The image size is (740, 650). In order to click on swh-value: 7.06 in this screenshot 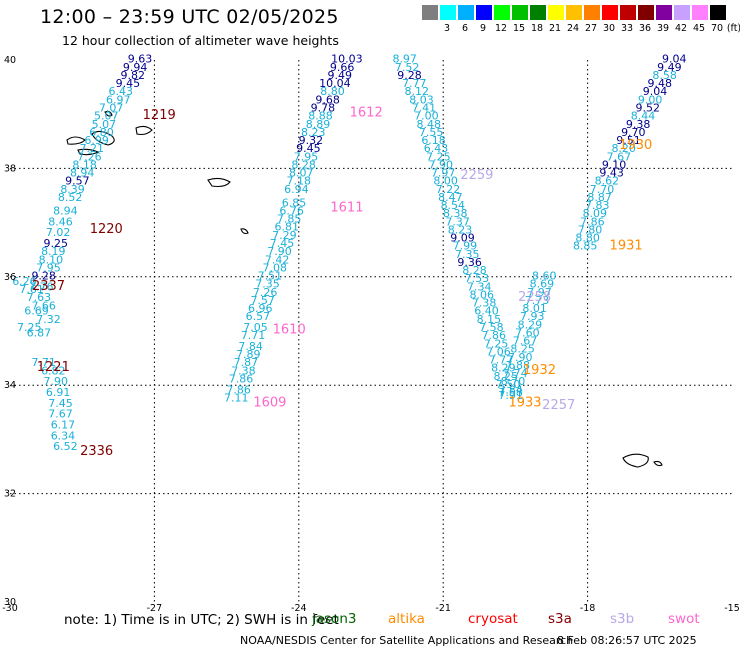, I will do `click(498, 351)`.